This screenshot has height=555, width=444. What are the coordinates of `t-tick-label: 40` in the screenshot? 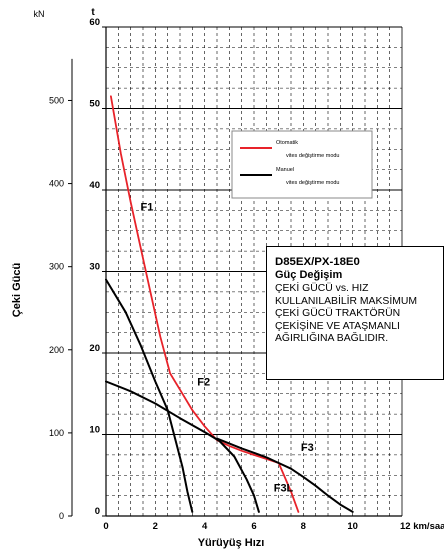 It's located at (94, 185).